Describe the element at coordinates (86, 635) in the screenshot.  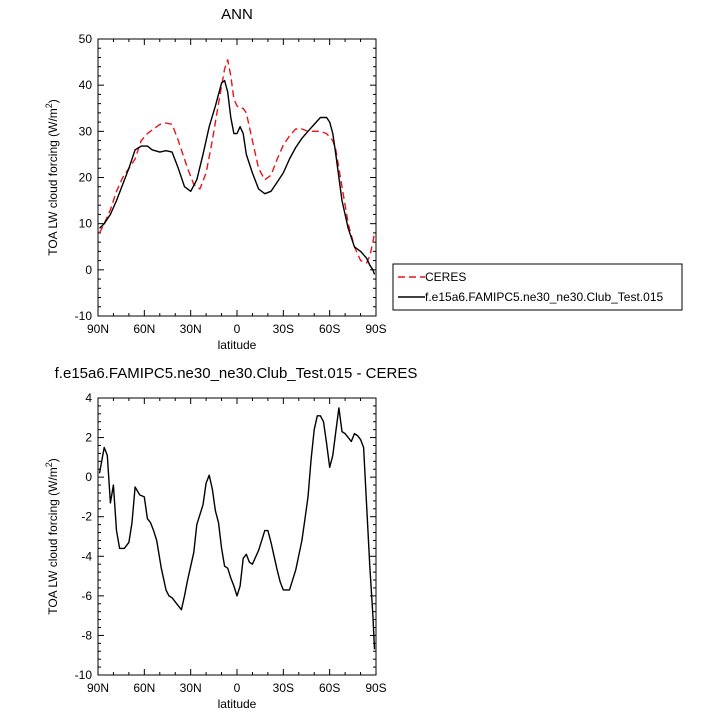
I see `bottom-y-tick-label: -8` at that location.